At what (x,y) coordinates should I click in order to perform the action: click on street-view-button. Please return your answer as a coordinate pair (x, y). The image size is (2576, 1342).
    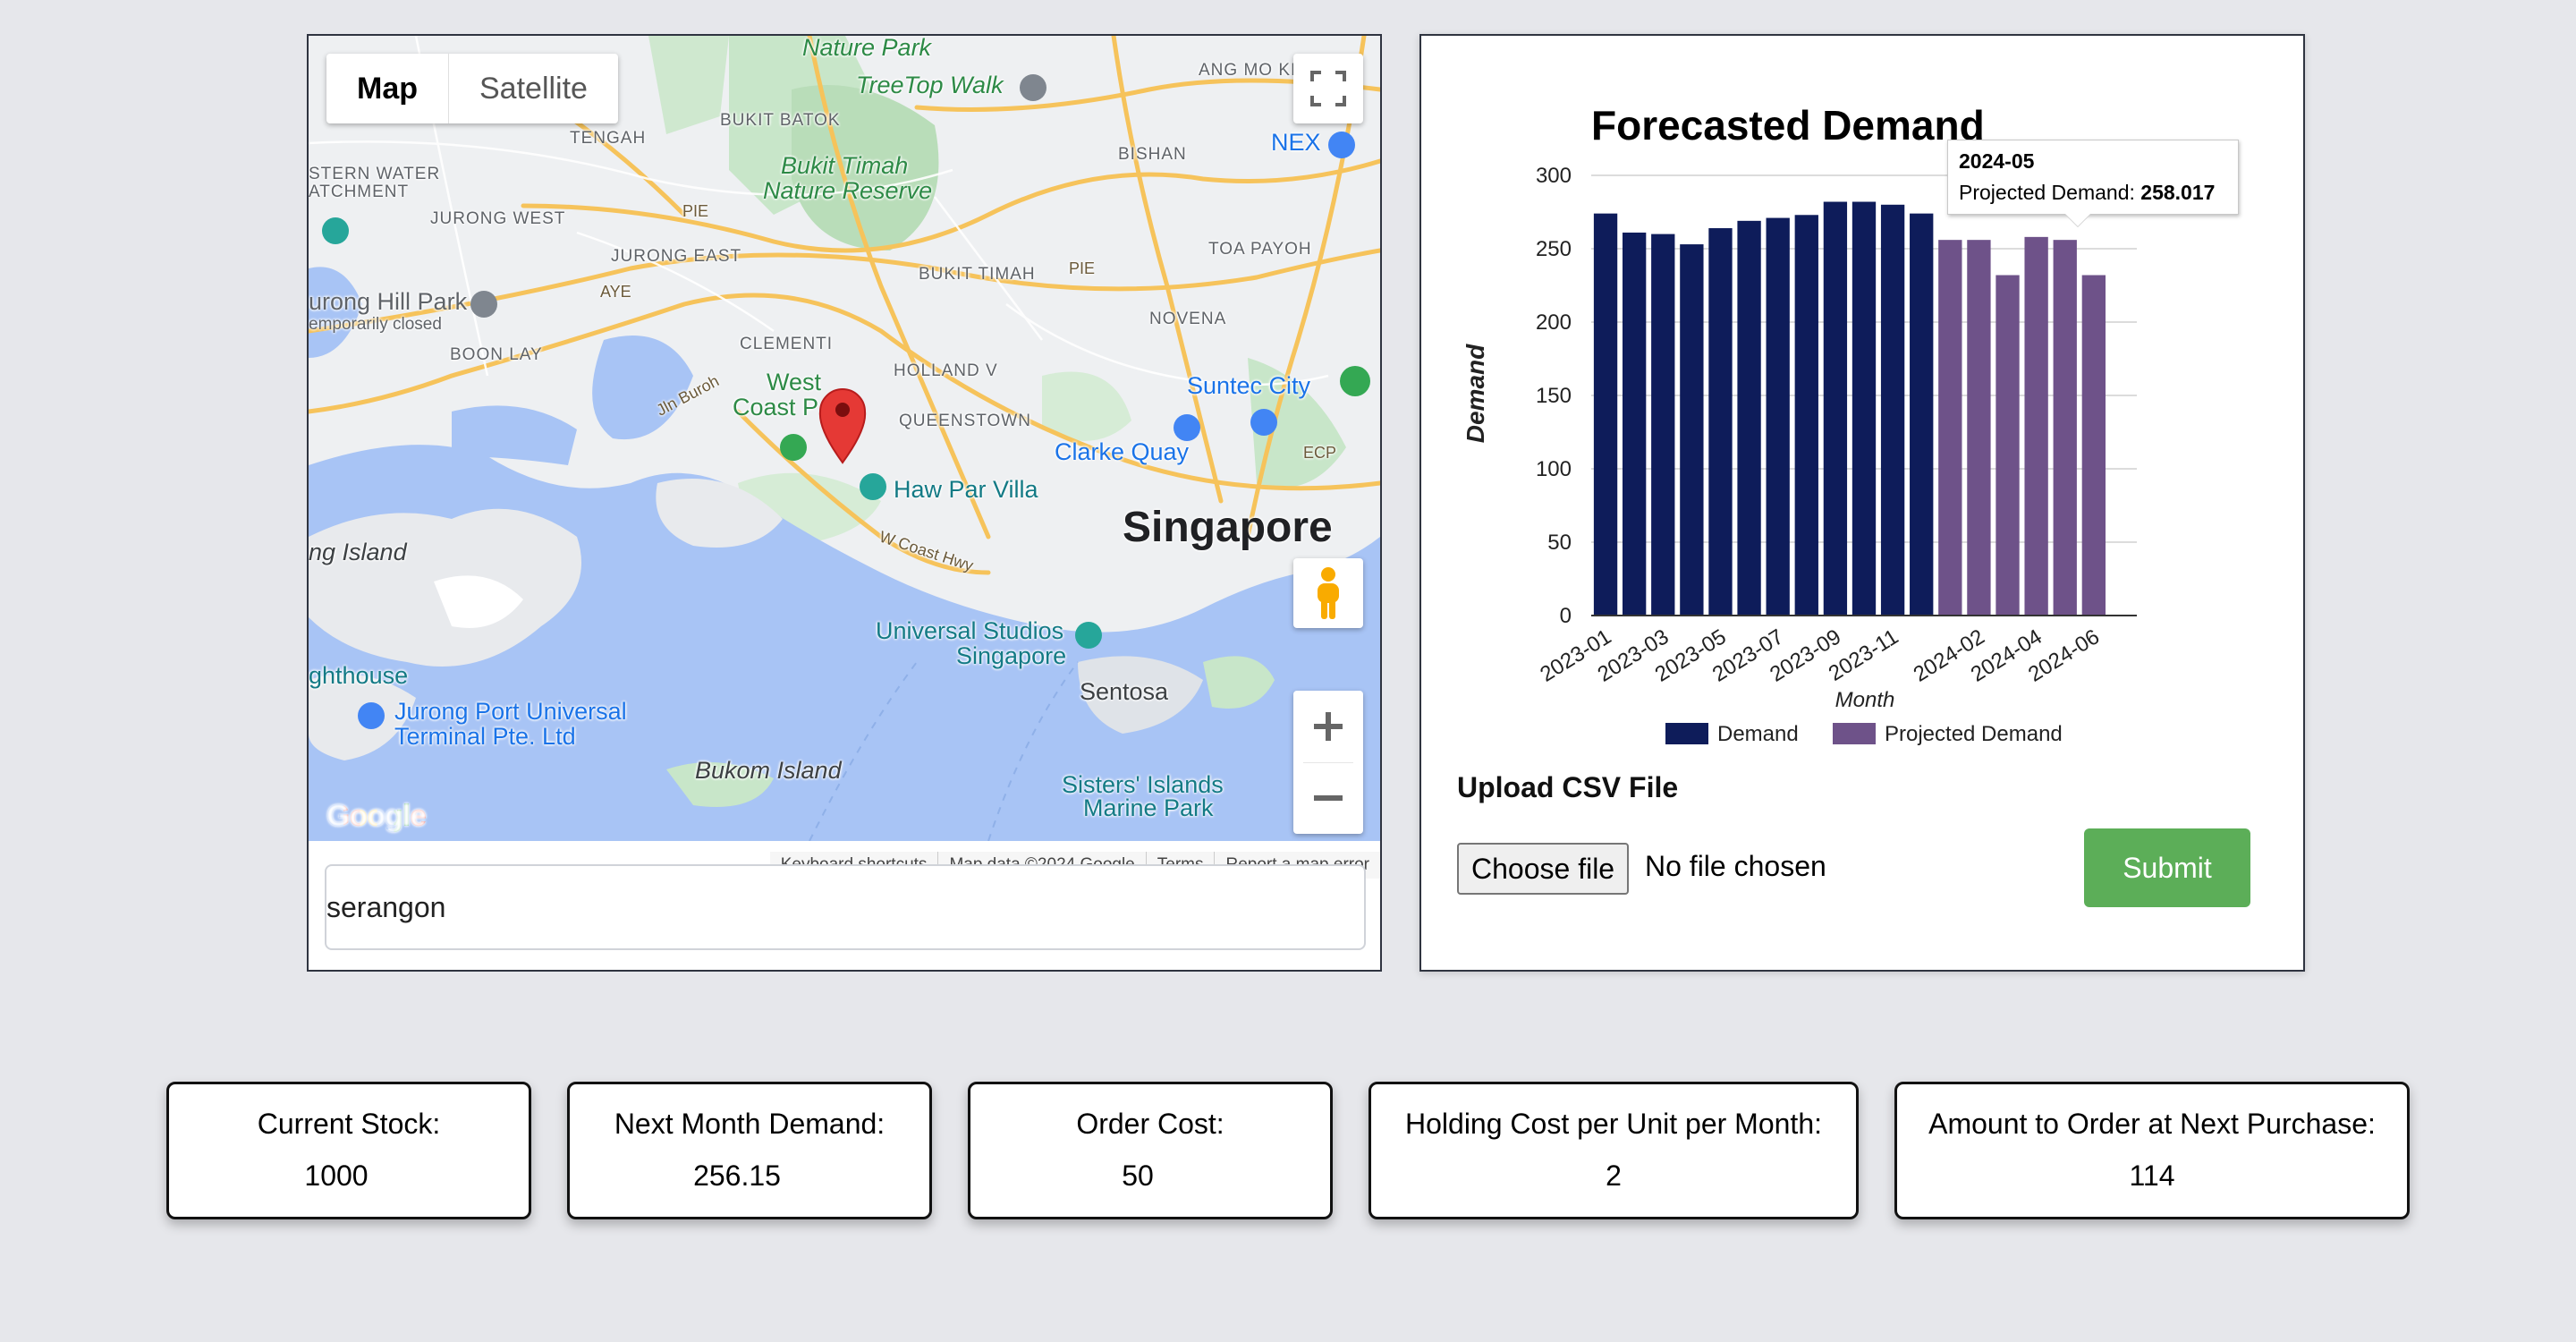
    Looking at the image, I should click on (1328, 593).